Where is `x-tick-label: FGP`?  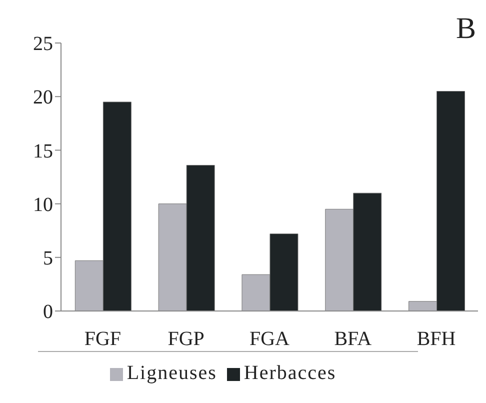
x-tick-label: FGP is located at coordinates (186, 339).